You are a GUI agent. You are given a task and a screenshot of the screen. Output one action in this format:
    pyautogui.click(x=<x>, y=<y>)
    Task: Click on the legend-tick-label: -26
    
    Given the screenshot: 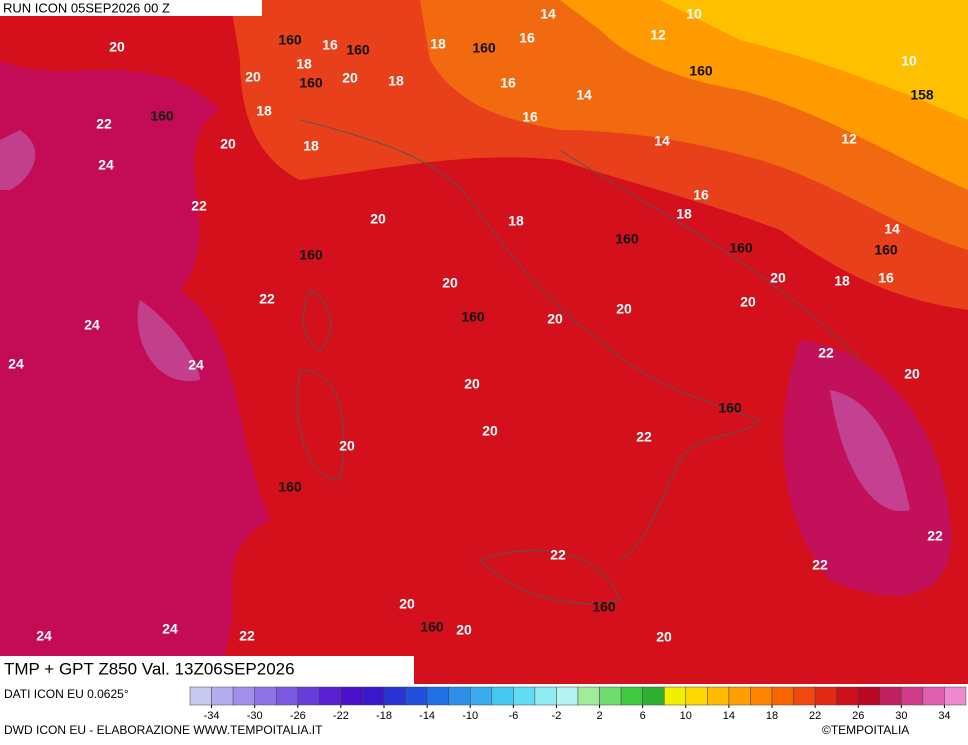 What is the action you would take?
    pyautogui.click(x=298, y=716)
    